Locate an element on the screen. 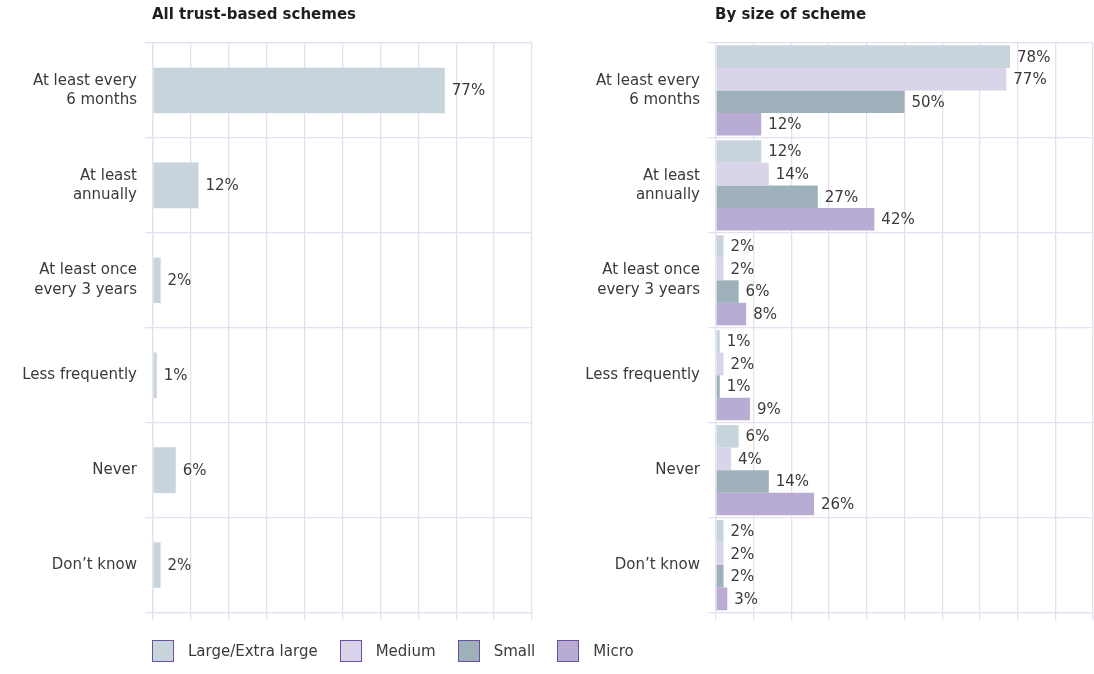  data-label: 3% is located at coordinates (746, 598).